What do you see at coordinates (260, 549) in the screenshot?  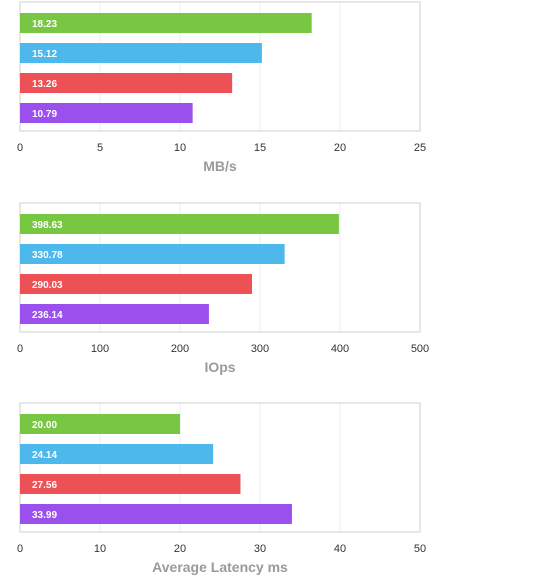 I see `x-tick-label: 30` at bounding box center [260, 549].